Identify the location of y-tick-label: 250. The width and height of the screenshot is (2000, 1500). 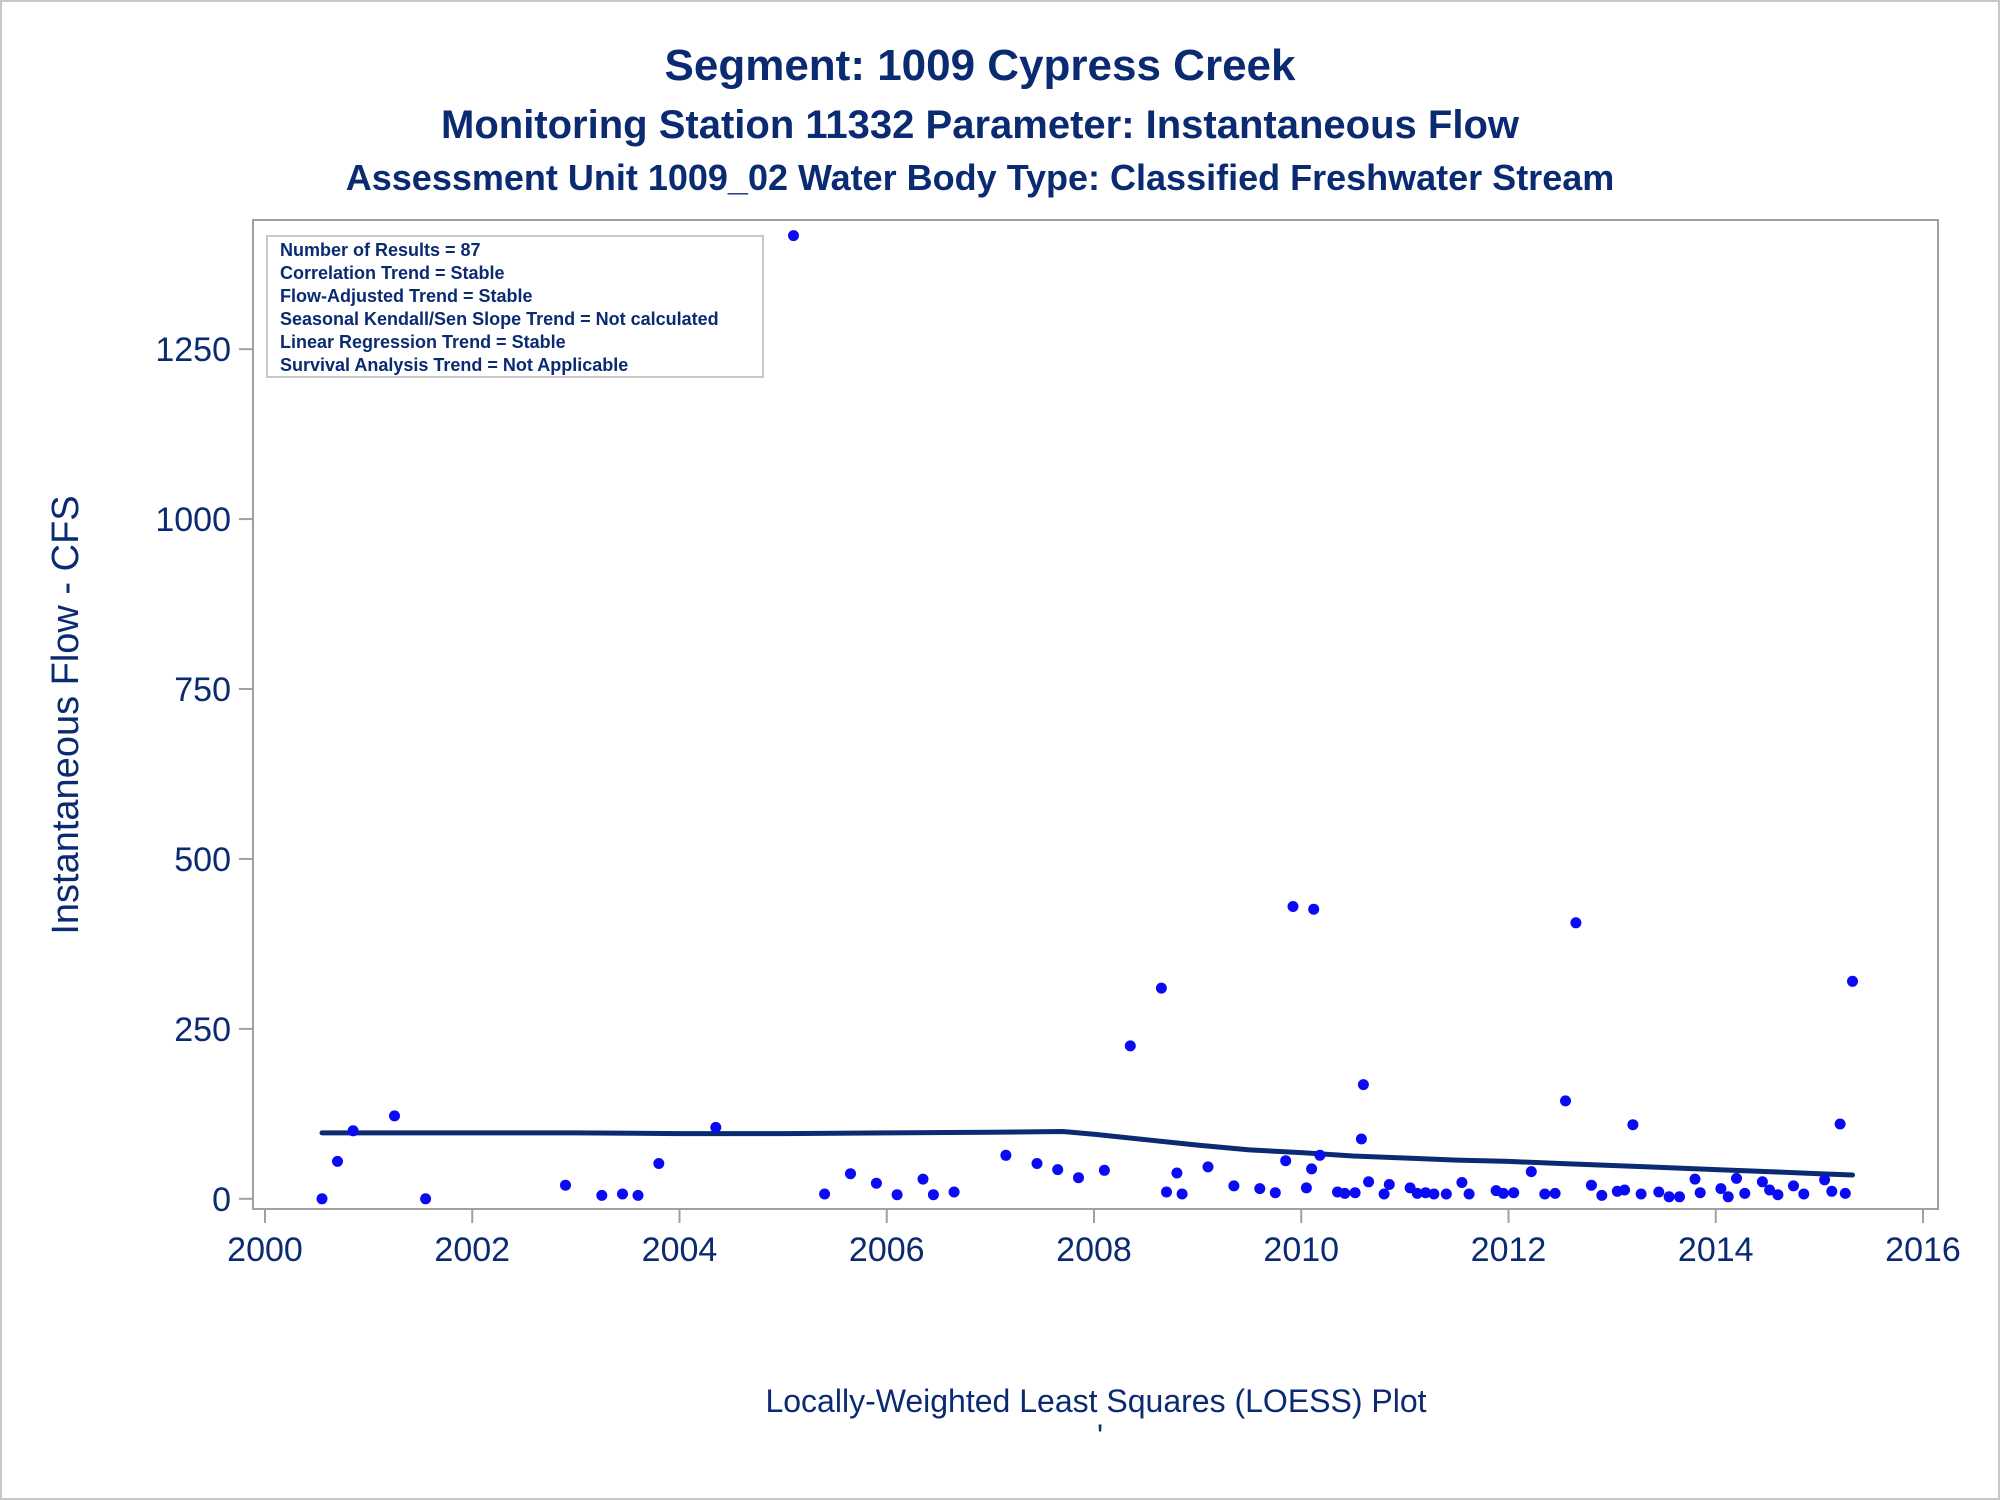
(202, 1030).